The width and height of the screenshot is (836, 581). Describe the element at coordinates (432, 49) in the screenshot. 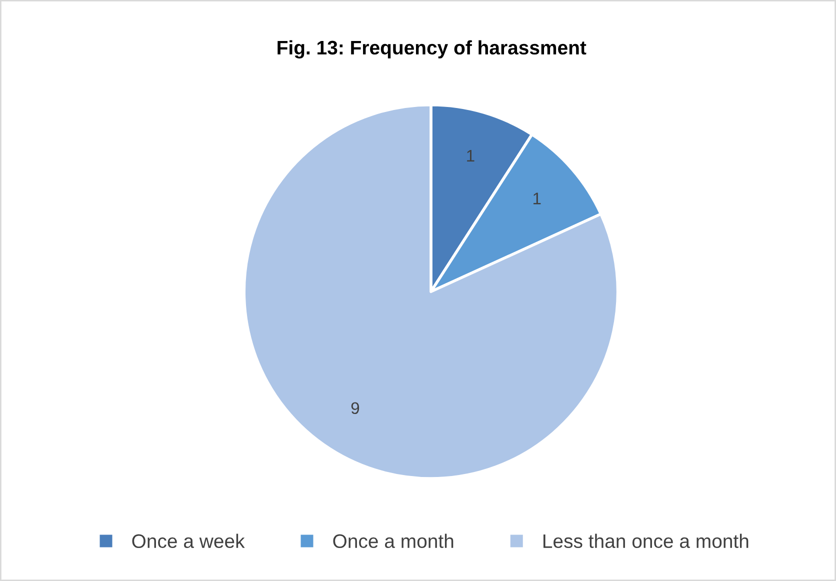

I see `chart-title: Fig. 13: Frequency of harassment` at that location.